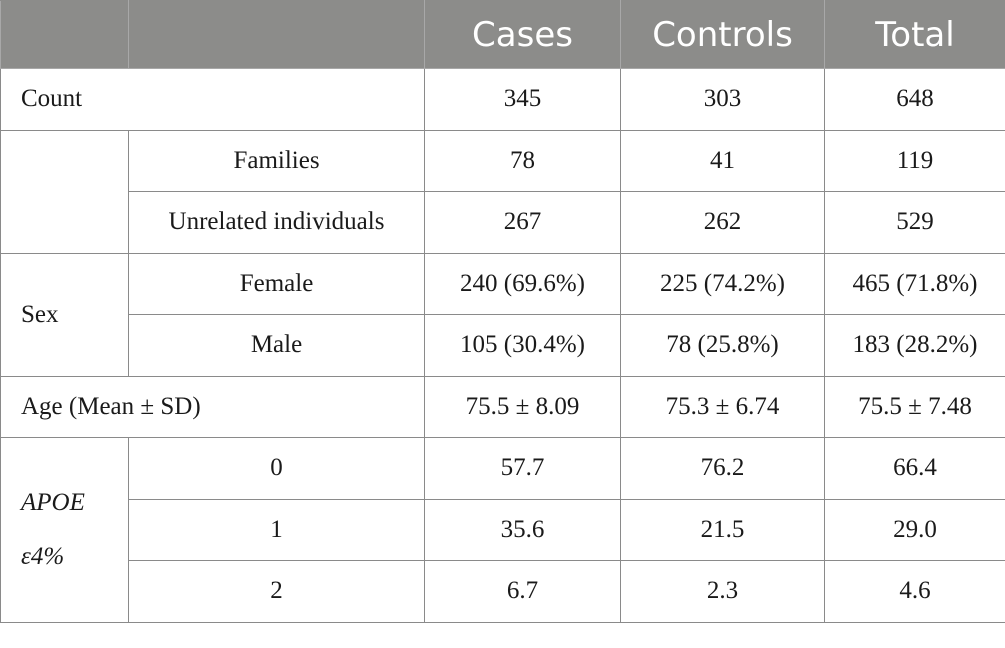 The height and width of the screenshot is (648, 1005). I want to click on group-label-sex: Sex, so click(64, 314).